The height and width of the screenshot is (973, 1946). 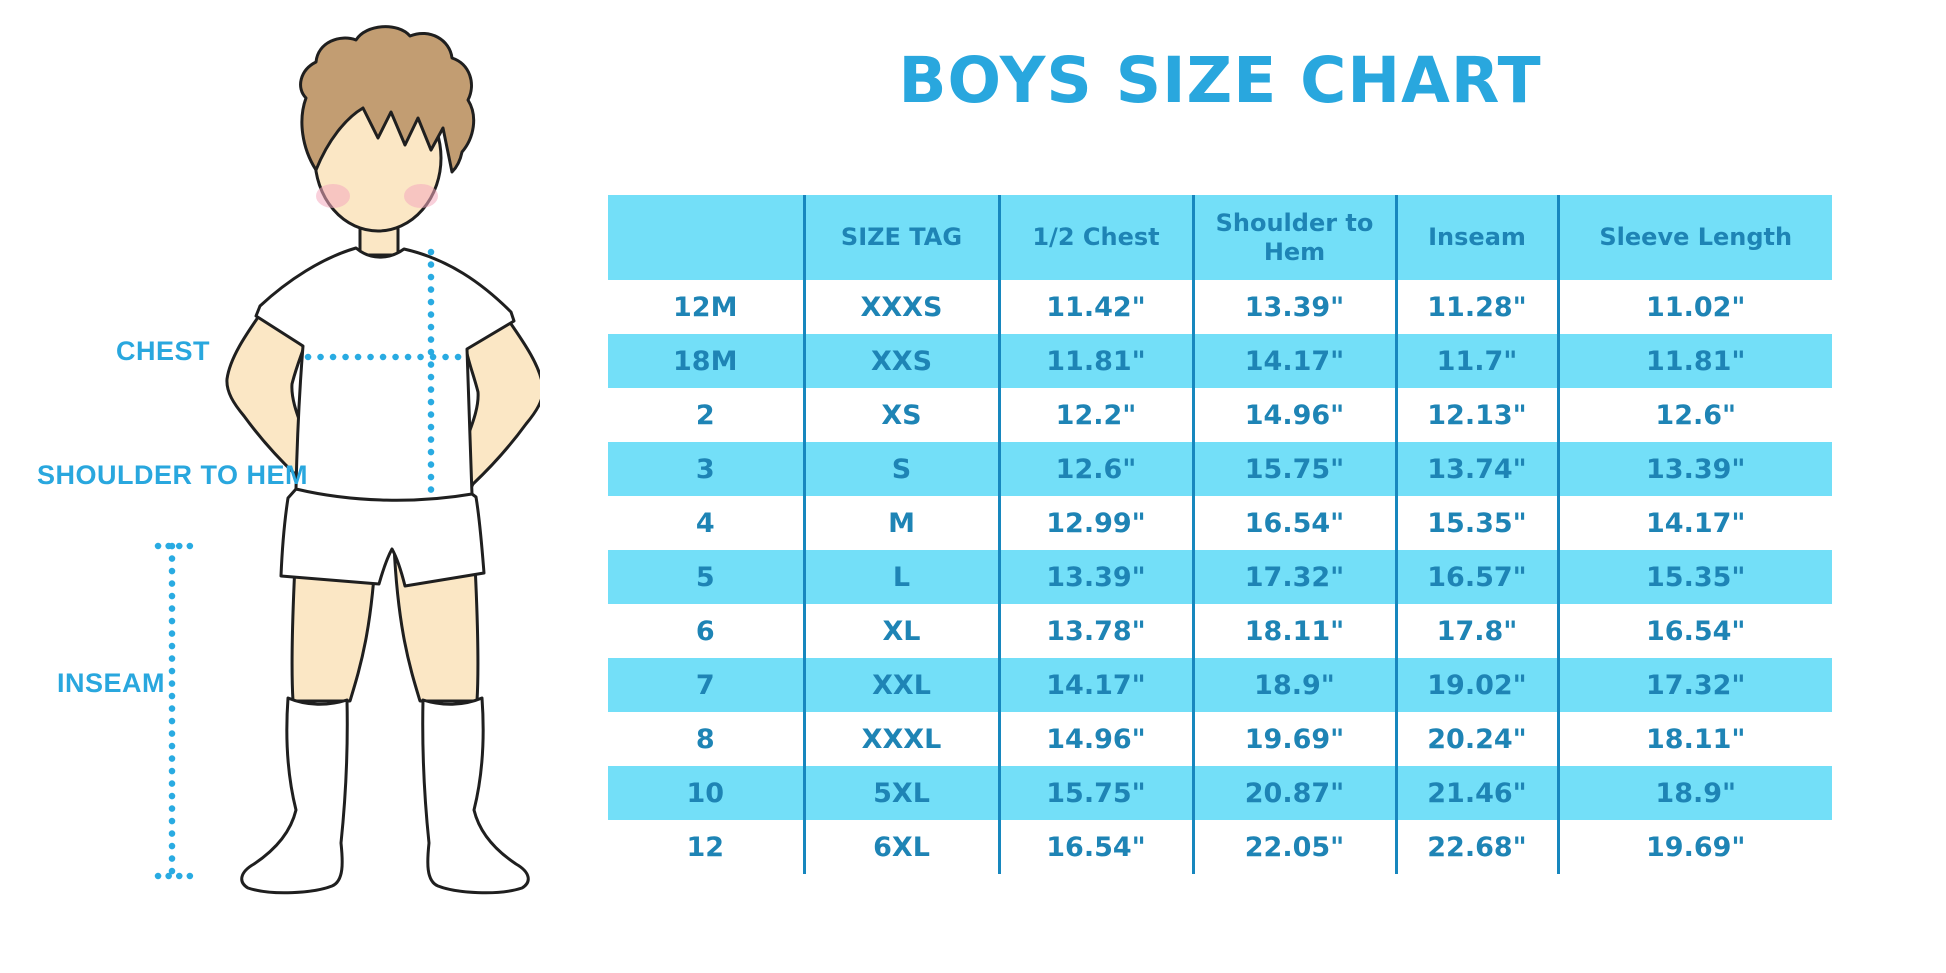 I want to click on cell-inseam: 13.74", so click(x=1476, y=469).